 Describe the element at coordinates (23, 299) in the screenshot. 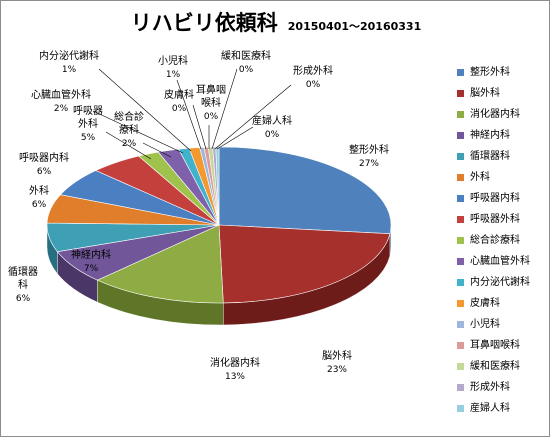

I see `data-label-value-4: 6%` at that location.